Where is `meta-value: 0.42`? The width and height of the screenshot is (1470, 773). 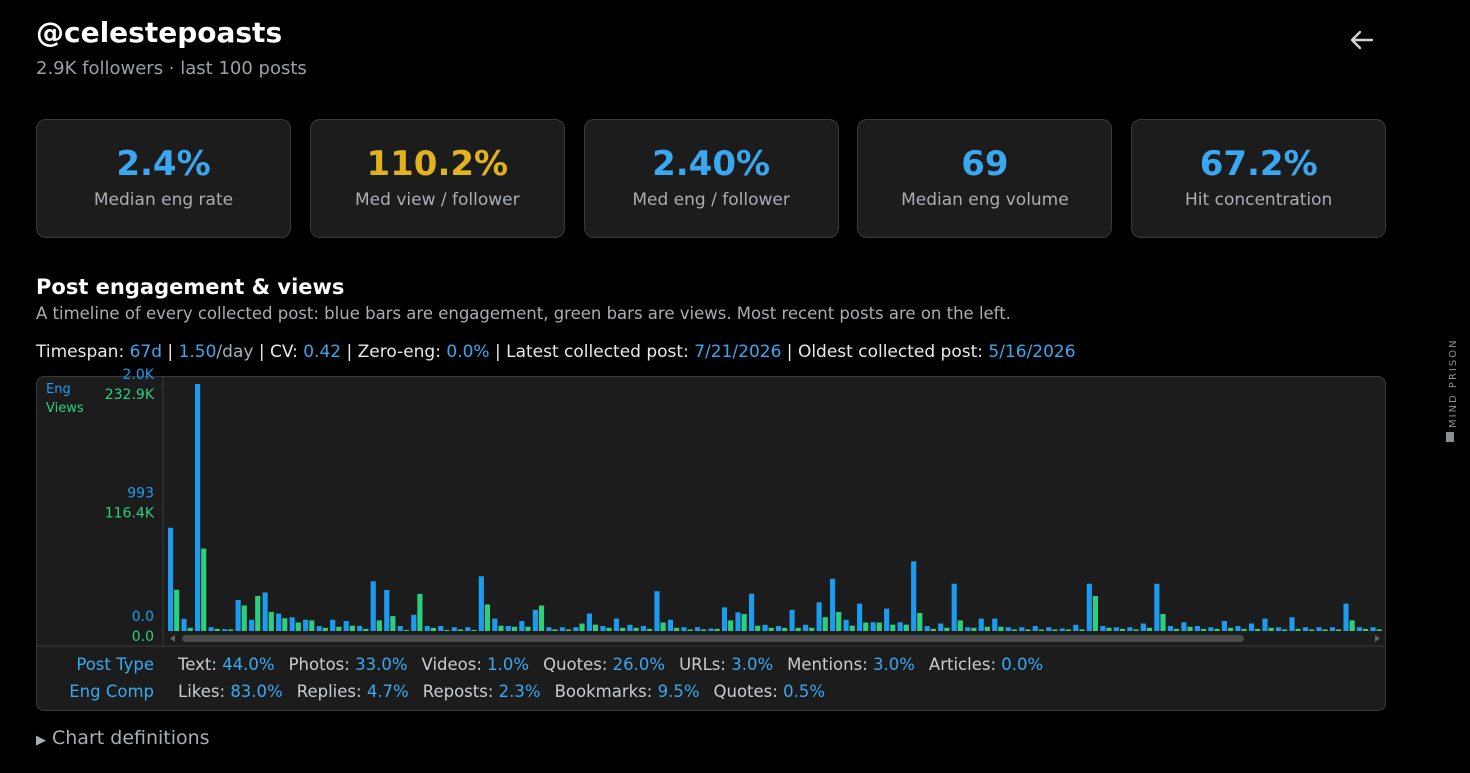 meta-value: 0.42 is located at coordinates (322, 352).